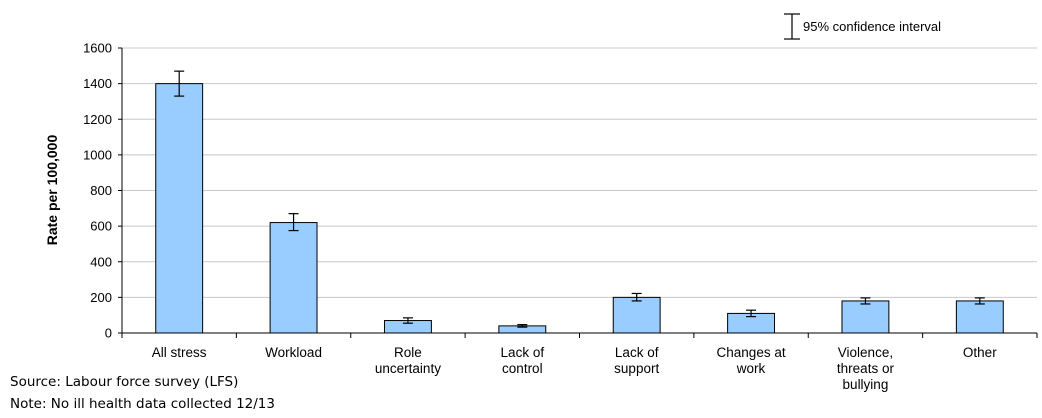 Image resolution: width=1042 pixels, height=418 pixels. I want to click on x-category-label: Changes at, so click(751, 352).